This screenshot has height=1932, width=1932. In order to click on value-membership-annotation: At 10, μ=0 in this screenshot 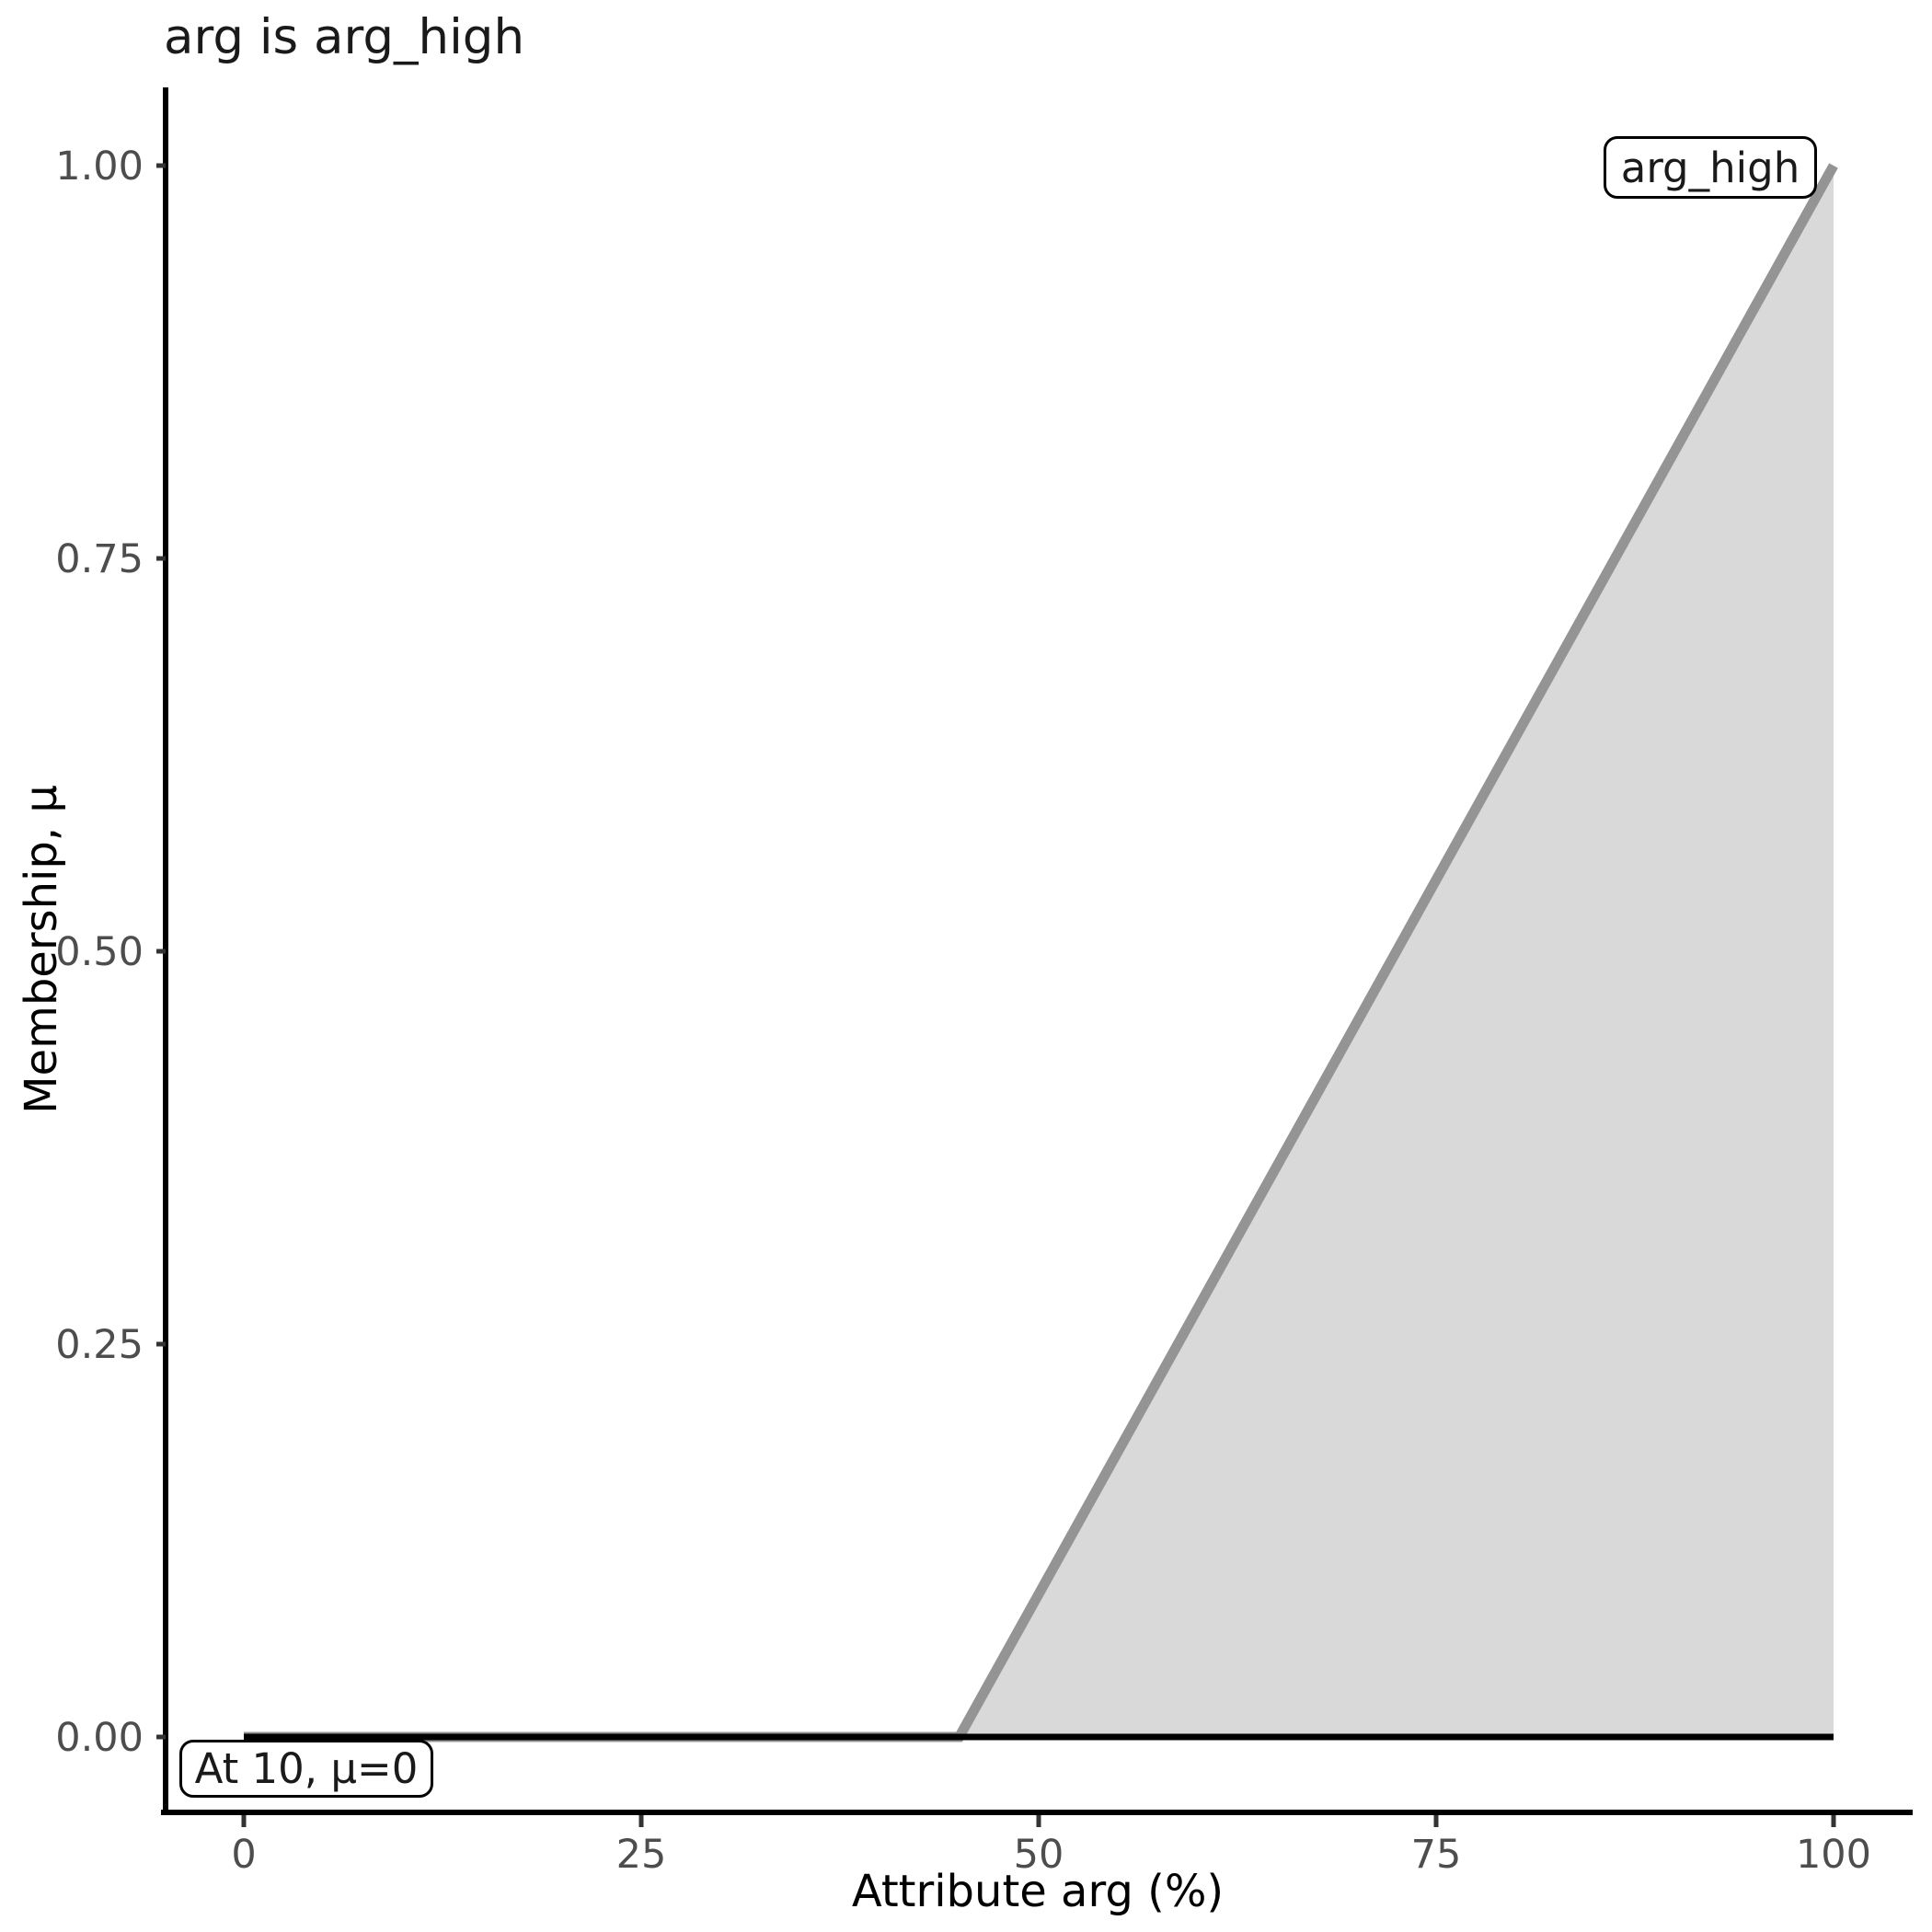, I will do `click(306, 1769)`.